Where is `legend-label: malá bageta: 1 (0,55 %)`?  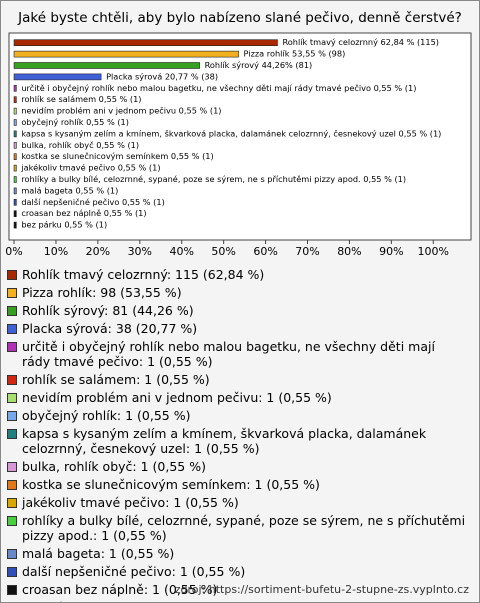
legend-label: malá bageta: 1 (0,55 %) is located at coordinates (98, 553).